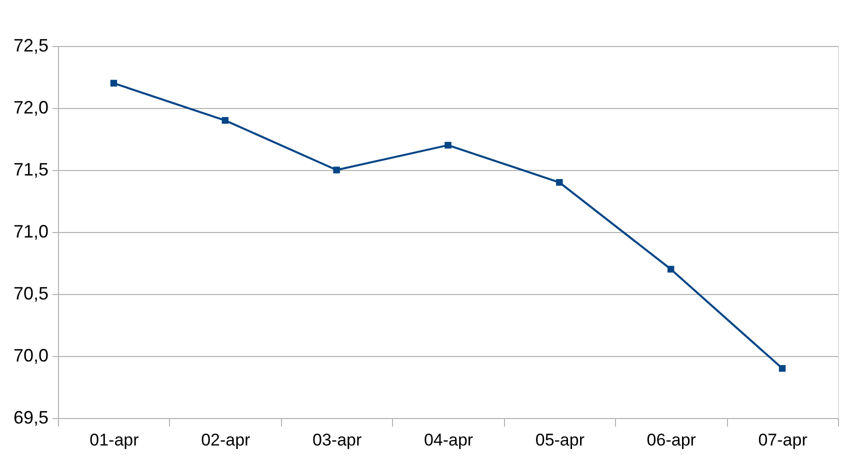 The width and height of the screenshot is (859, 467). I want to click on x-tick-label: 05-apr, so click(560, 440).